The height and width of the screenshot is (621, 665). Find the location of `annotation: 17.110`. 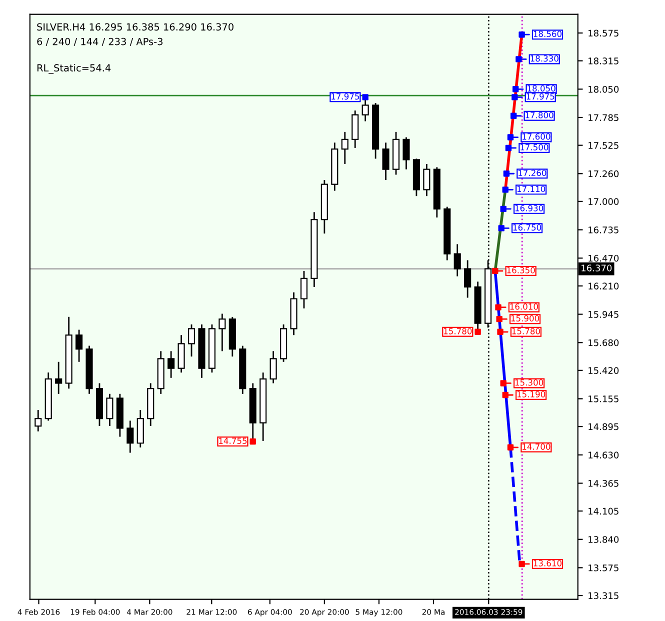

annotation: 17.110 is located at coordinates (531, 189).